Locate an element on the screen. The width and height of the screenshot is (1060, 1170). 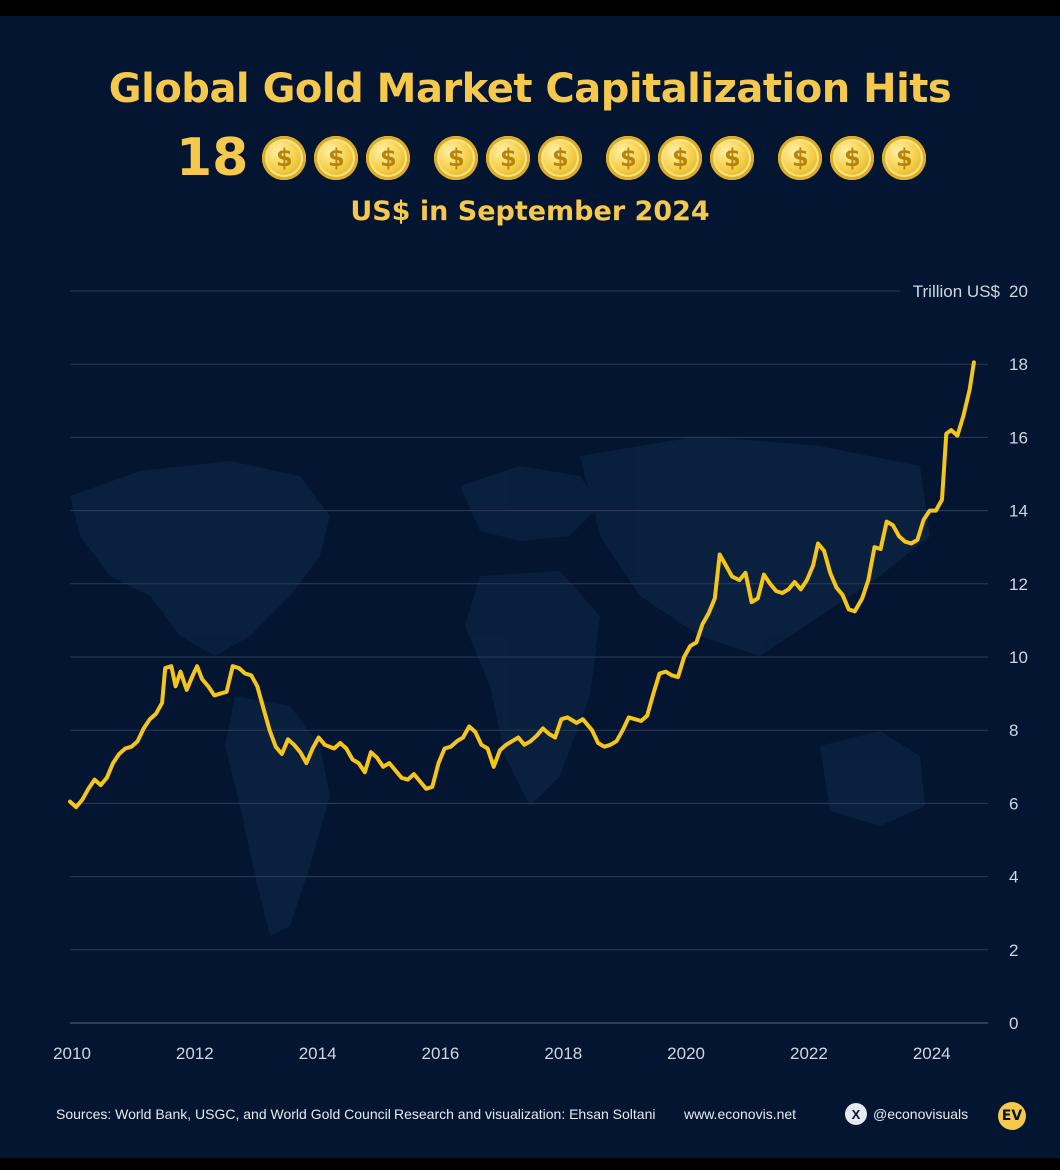
coin-group-4: $ $ $ is located at coordinates (856, 158).